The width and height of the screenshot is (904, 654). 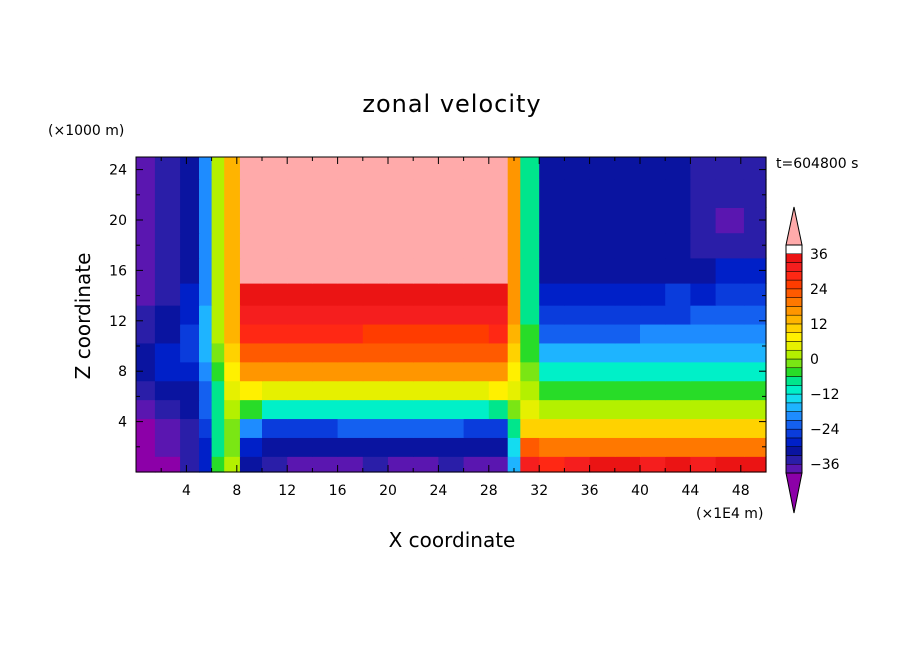 I want to click on x-tick-label: 16, so click(x=338, y=491).